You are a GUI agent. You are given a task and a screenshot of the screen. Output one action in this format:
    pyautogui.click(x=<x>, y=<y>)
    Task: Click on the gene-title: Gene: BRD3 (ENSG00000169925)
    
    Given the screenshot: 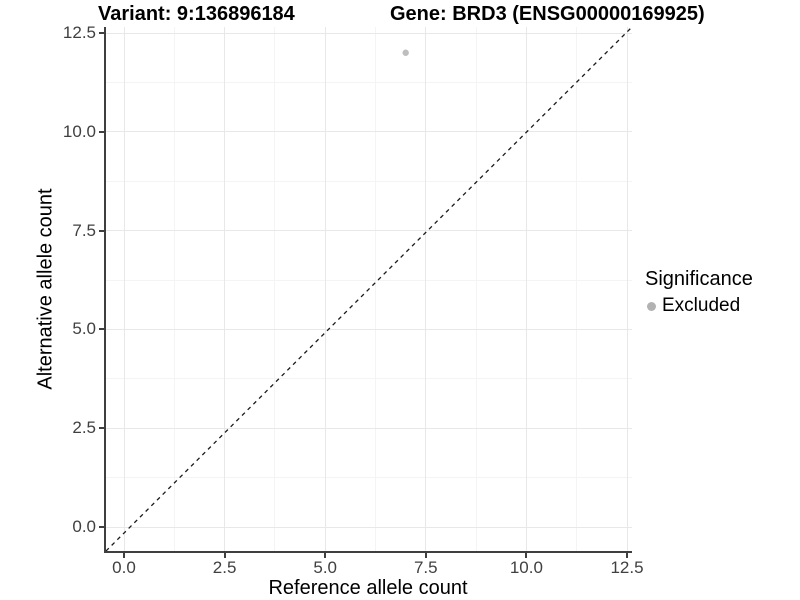 What is the action you would take?
    pyautogui.click(x=547, y=14)
    